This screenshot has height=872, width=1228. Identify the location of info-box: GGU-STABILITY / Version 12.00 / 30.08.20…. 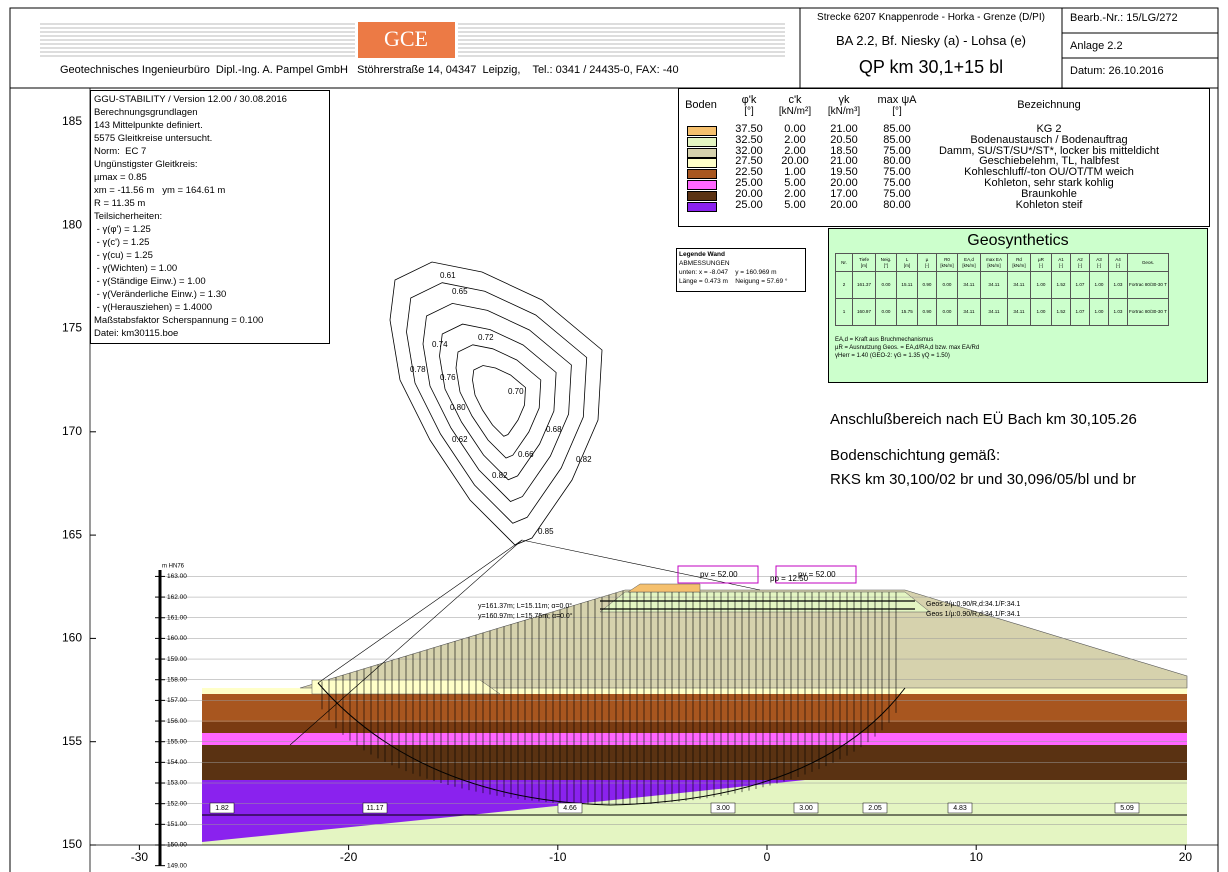
(210, 217).